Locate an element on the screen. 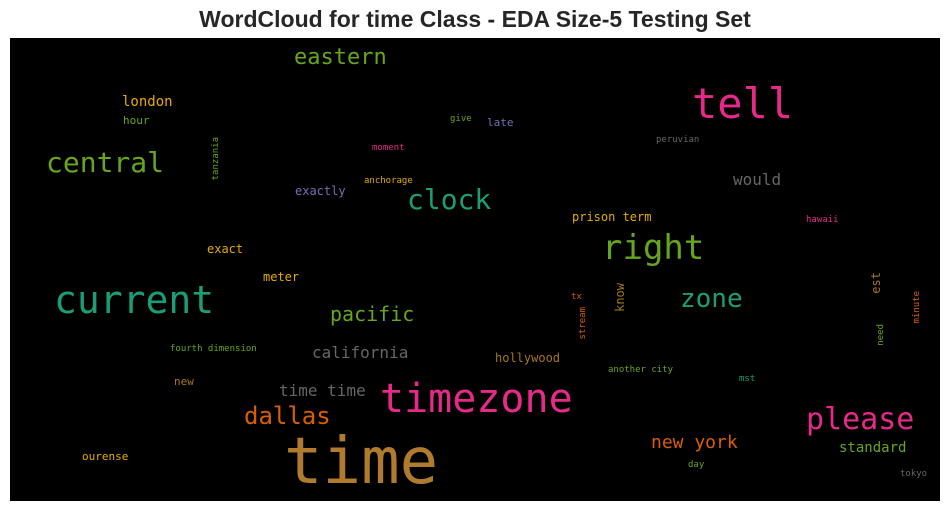  wordcloud-word: know is located at coordinates (620, 297).